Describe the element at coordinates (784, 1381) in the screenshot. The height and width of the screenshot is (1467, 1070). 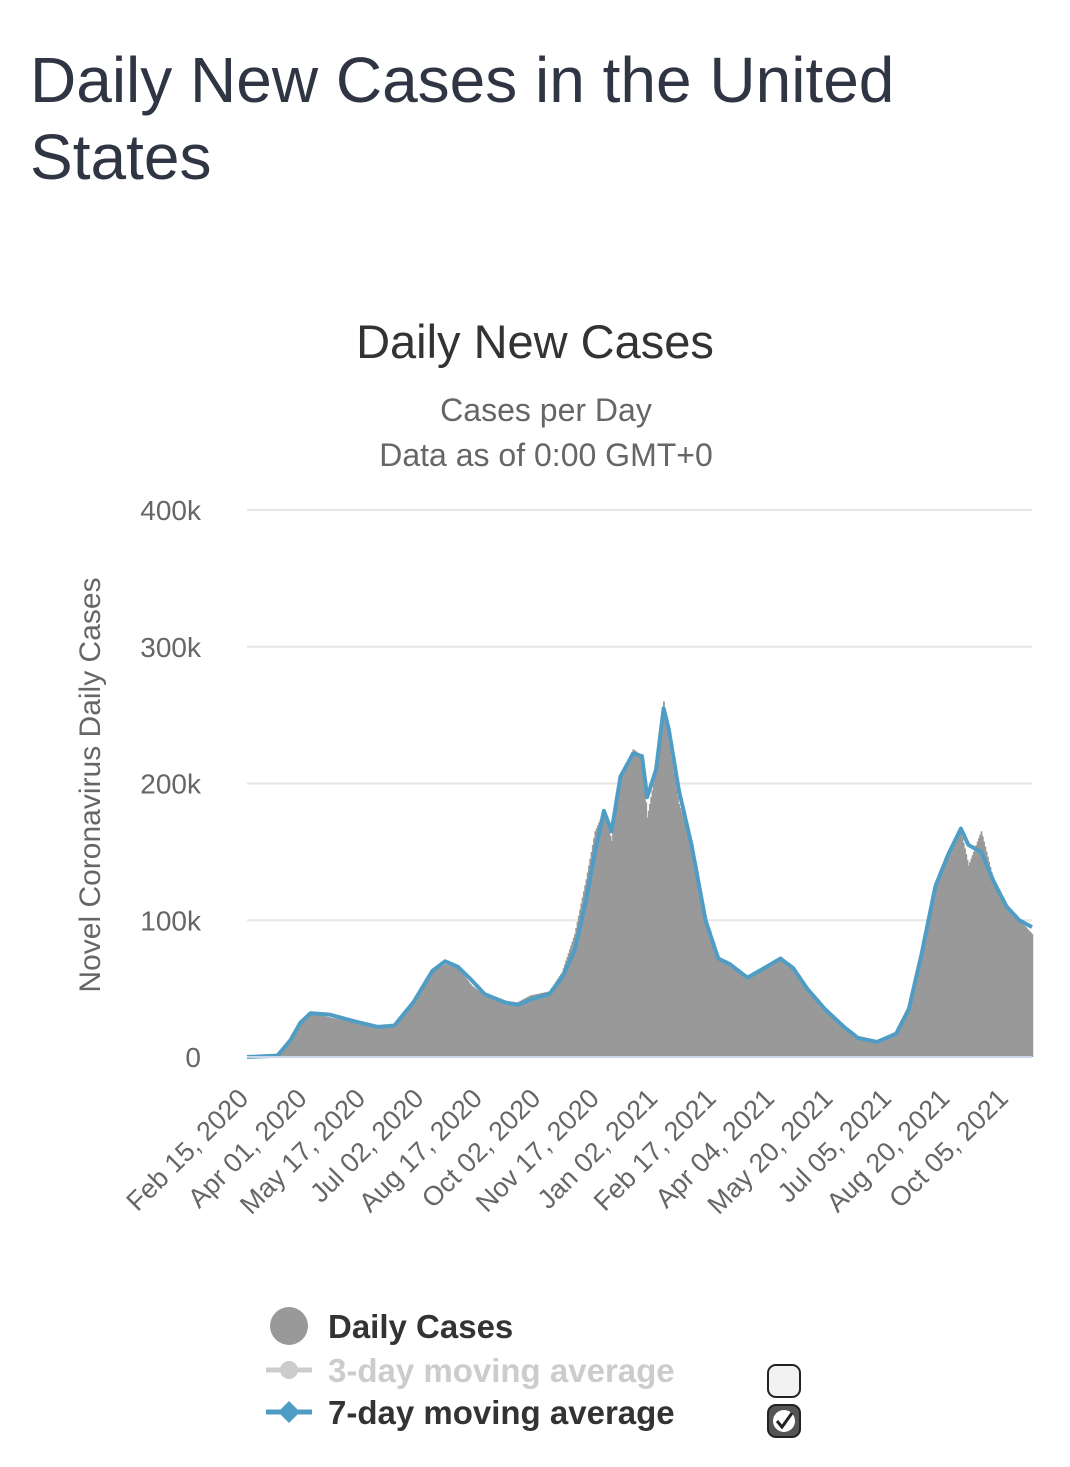
I see `legend-checkbox-3-day-average` at that location.